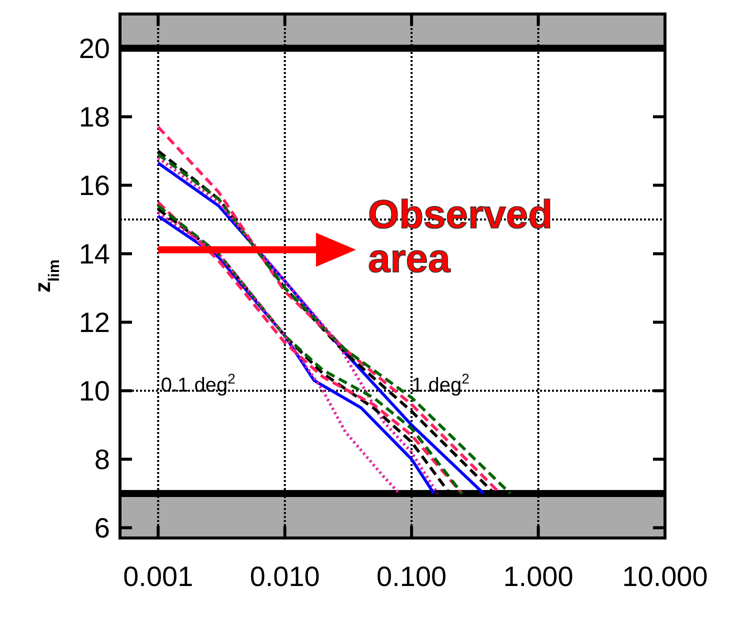 This screenshot has width=732, height=623. Describe the element at coordinates (94, 322) in the screenshot. I see `y-tick-label: 12` at that location.